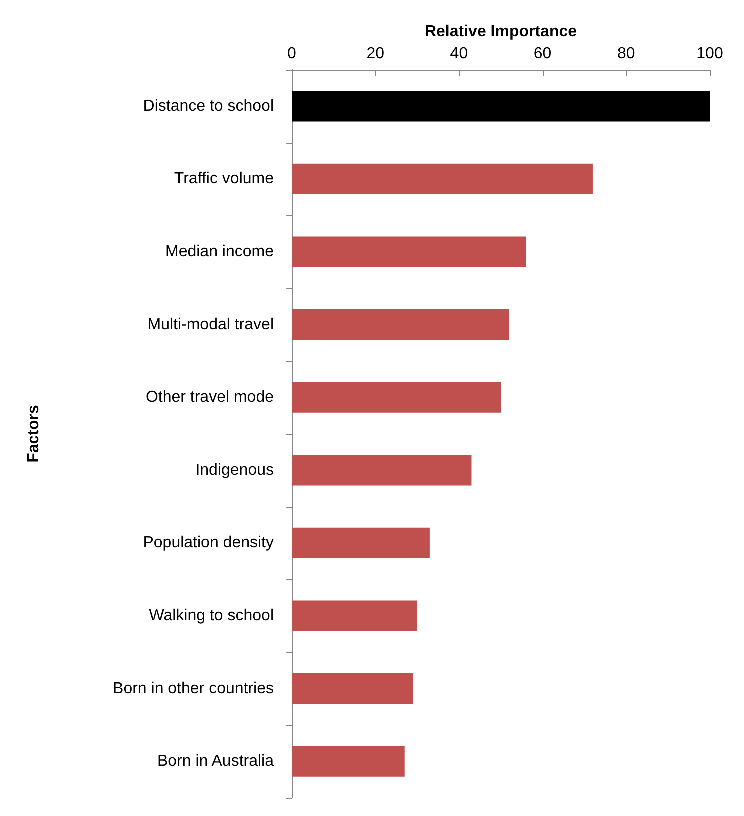 Image resolution: width=744 pixels, height=816 pixels. I want to click on x-tick-label: 60, so click(543, 54).